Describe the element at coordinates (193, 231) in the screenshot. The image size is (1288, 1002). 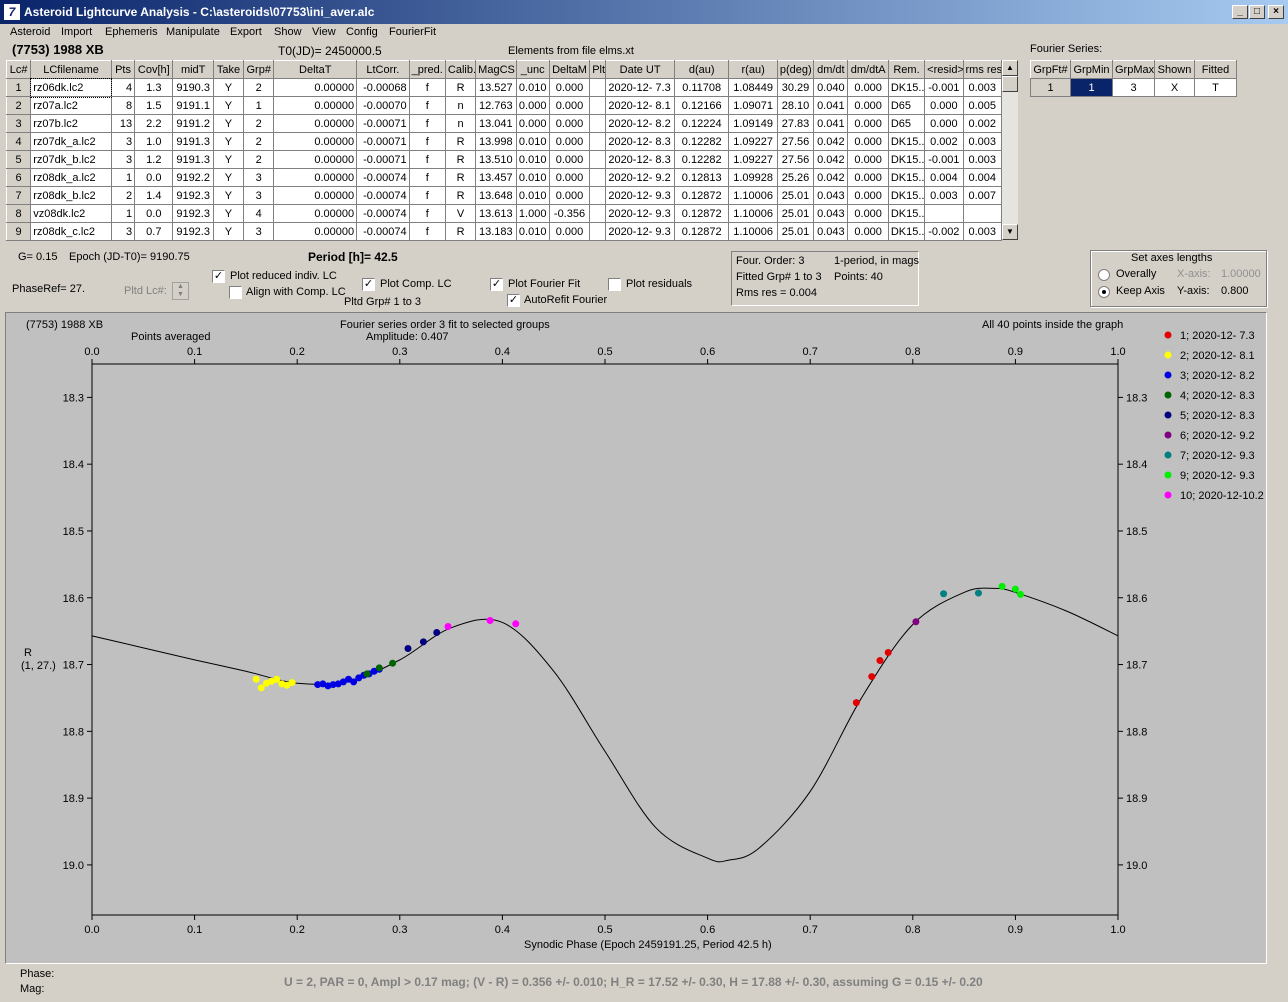
I see `table-cell: 9192.3` at that location.